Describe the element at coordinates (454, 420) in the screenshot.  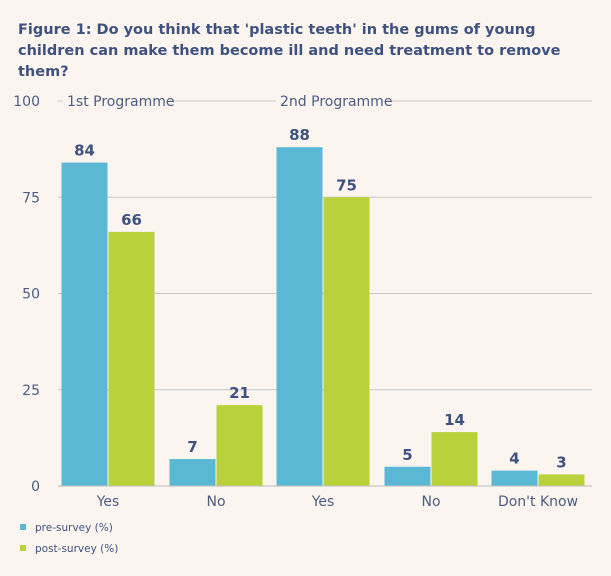
I see `data-label: 14` at that location.